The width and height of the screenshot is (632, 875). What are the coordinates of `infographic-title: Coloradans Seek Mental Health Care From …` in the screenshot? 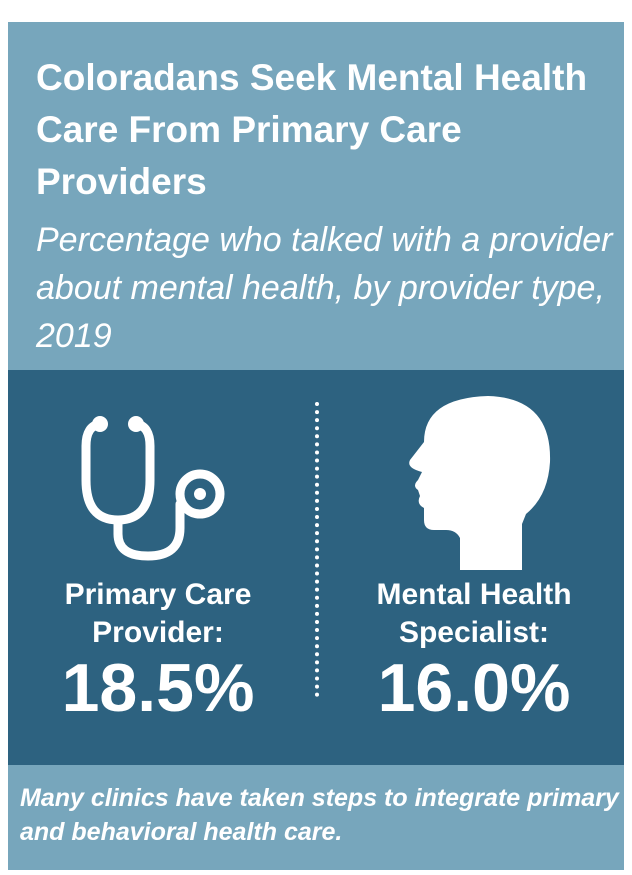 It's located at (312, 129).